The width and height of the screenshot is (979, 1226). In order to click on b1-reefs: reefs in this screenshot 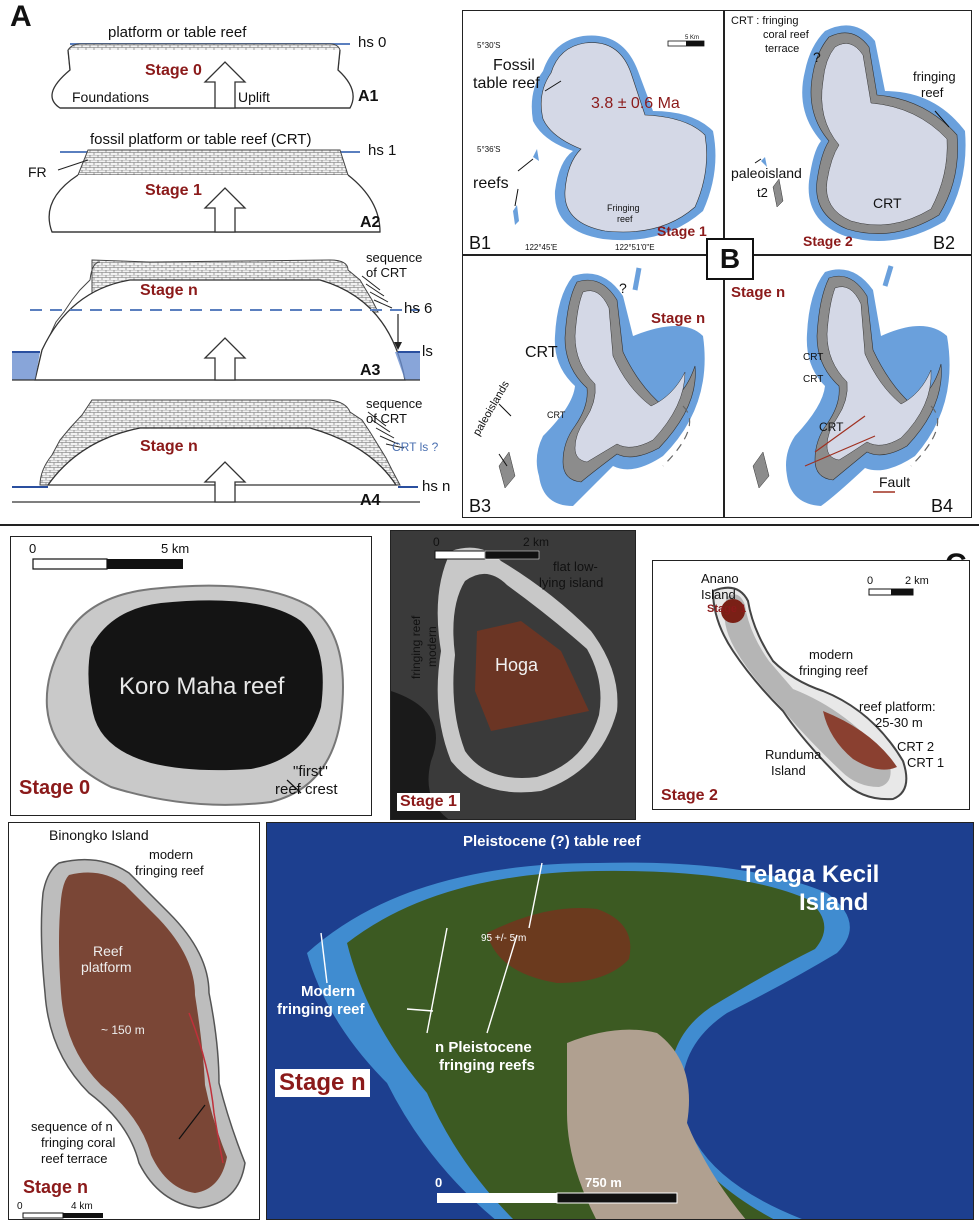, I will do `click(491, 183)`.